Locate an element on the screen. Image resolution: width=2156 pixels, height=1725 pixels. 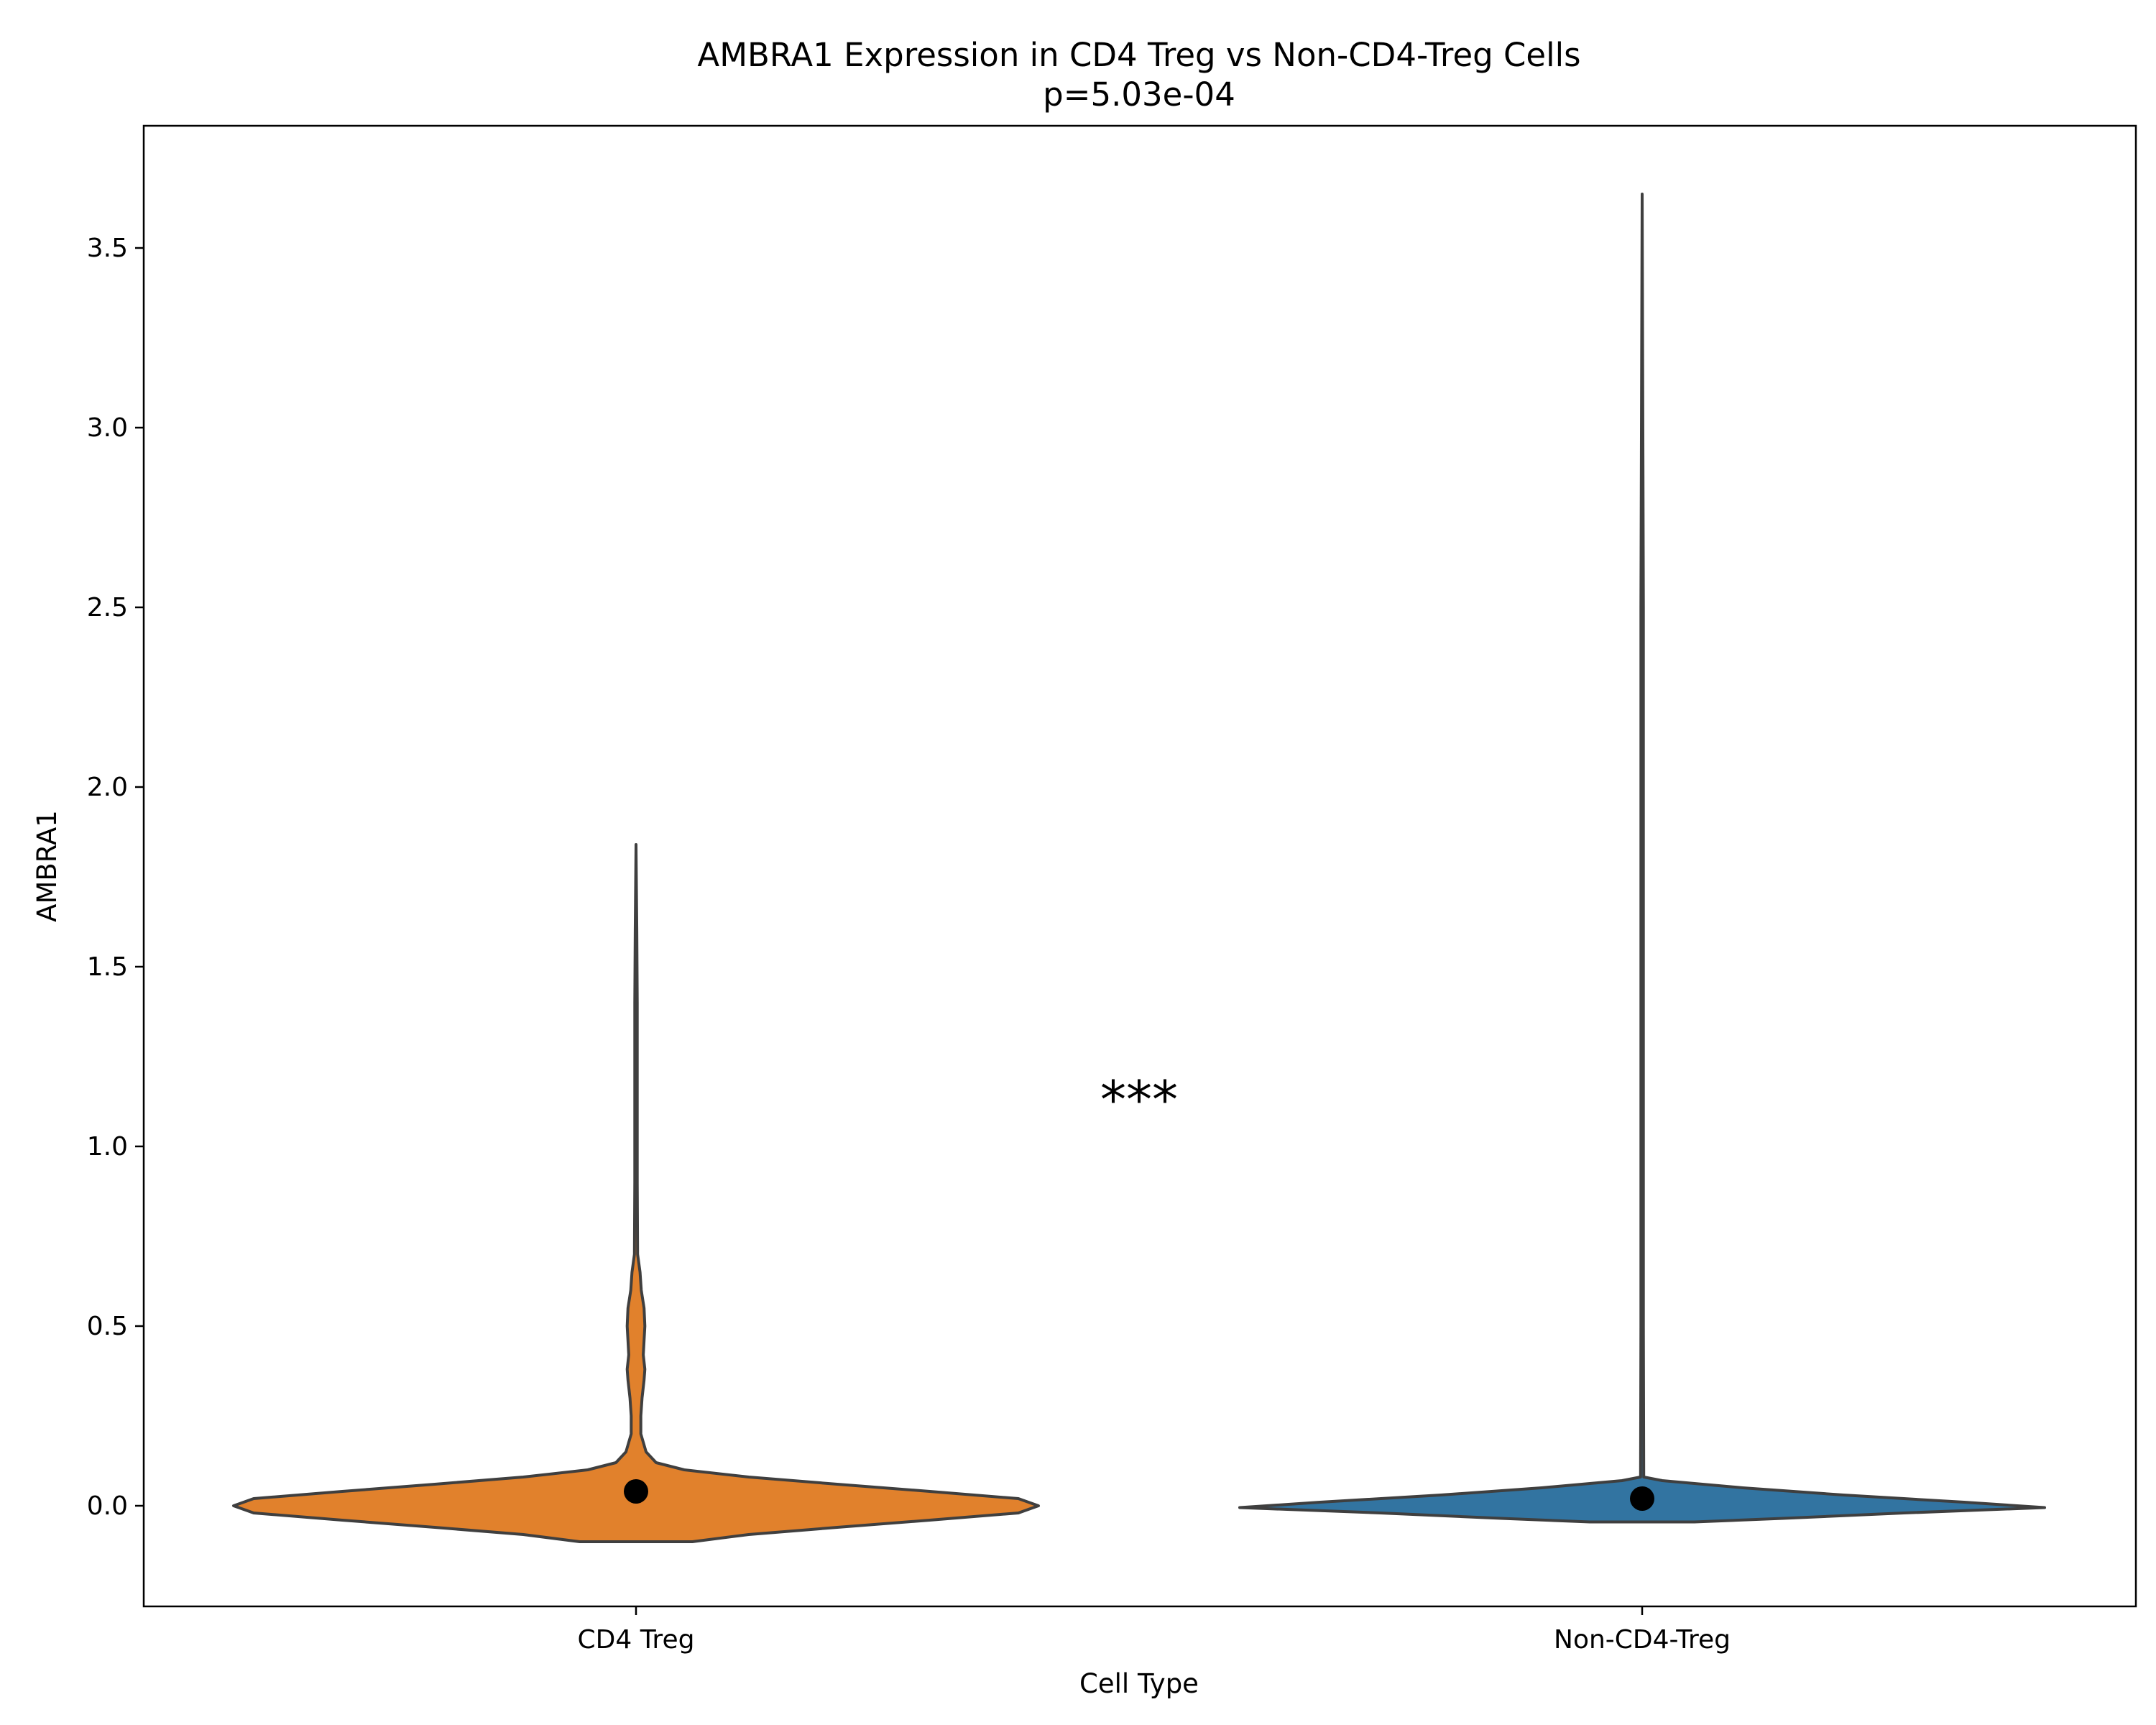
y-tick-label: 2.0 is located at coordinates (108, 787).